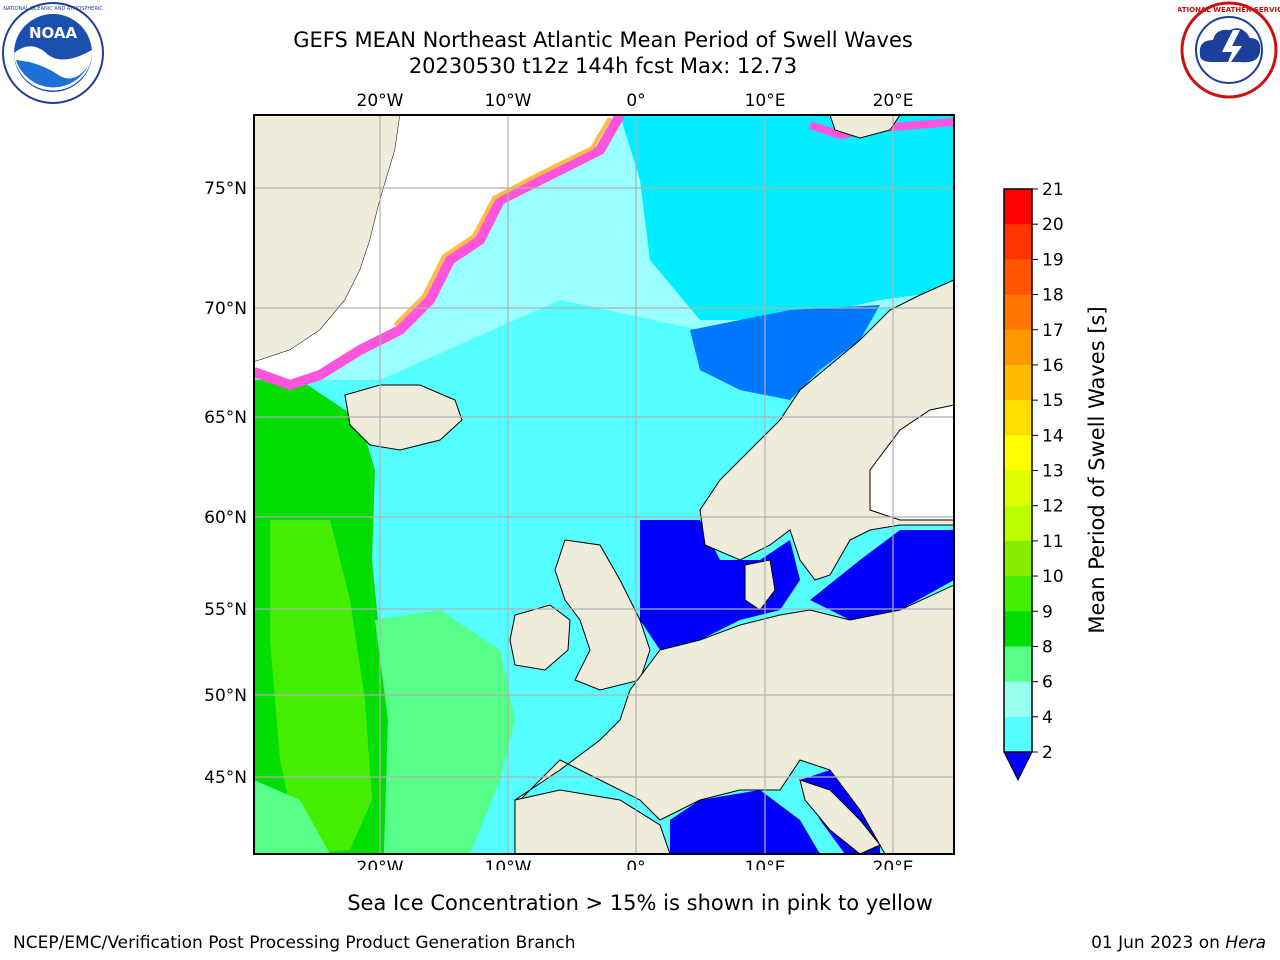 Image resolution: width=1280 pixels, height=960 pixels. I want to click on colorbar-ticks: 21 20 19 18 17 16 15 14 13 12 11 10 9 8 6 4 2, so click(1048, 471).